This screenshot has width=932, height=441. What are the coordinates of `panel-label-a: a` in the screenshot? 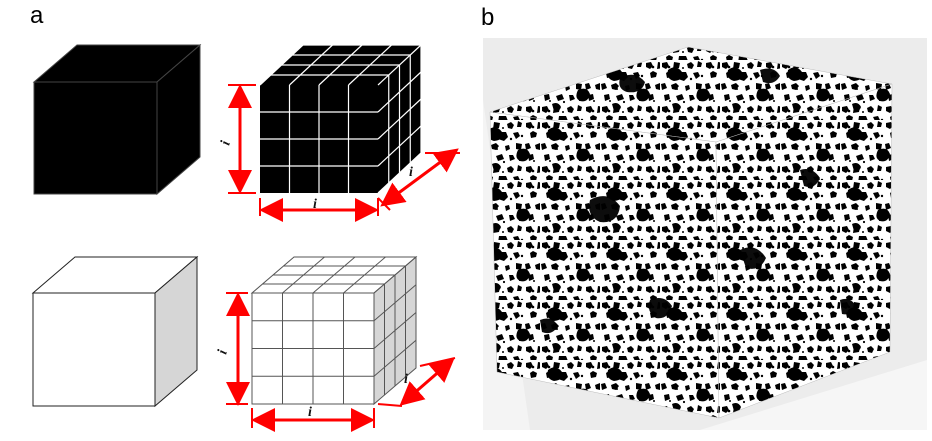 It's located at (37, 15).